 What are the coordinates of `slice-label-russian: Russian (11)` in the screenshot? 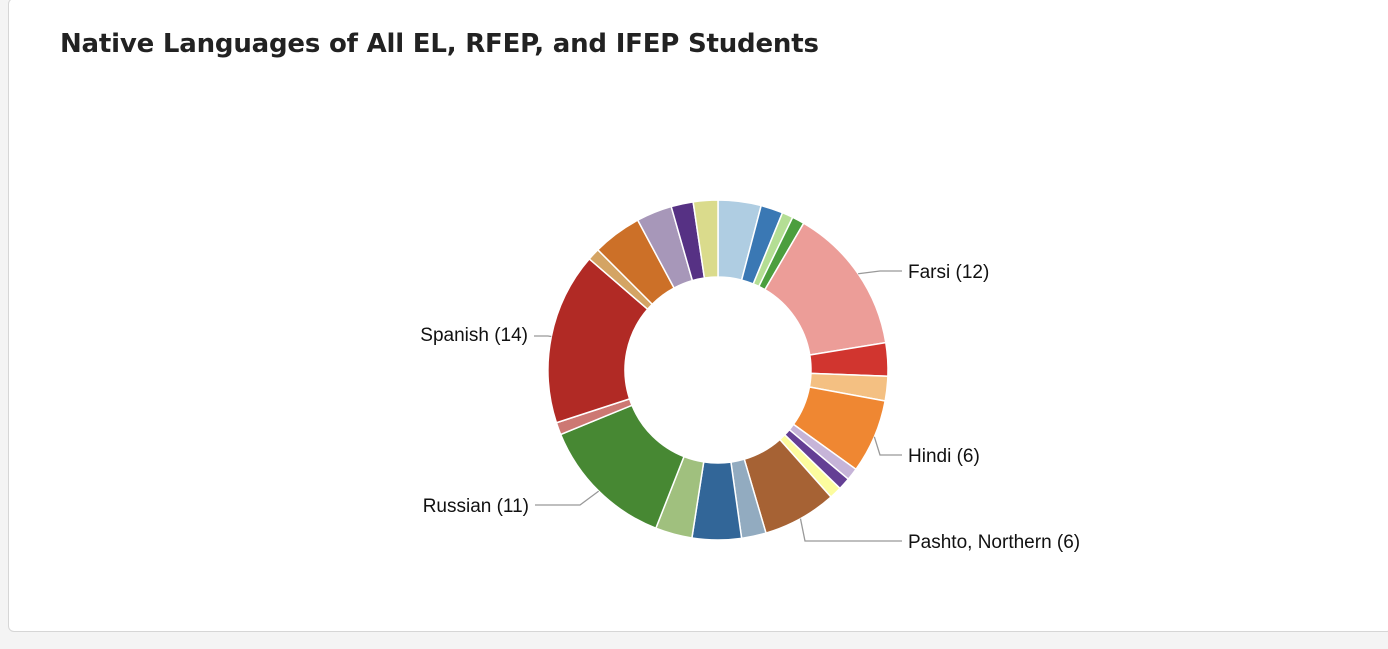 It's located at (476, 506).